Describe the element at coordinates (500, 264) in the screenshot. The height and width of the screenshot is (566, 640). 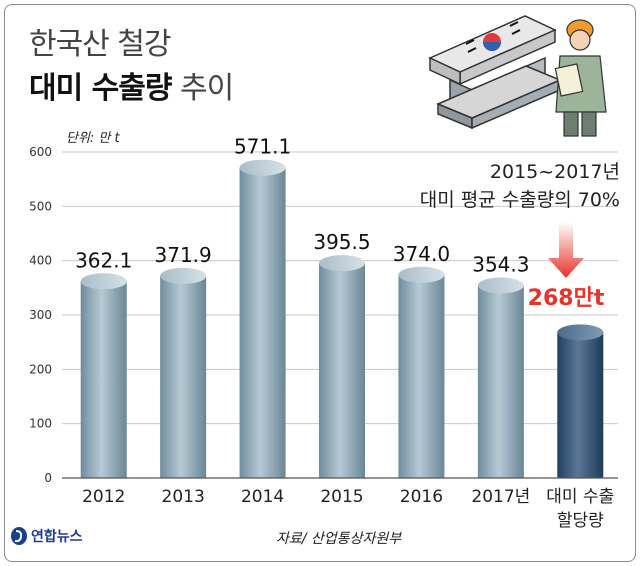
I see `value-label: 354.3` at that location.